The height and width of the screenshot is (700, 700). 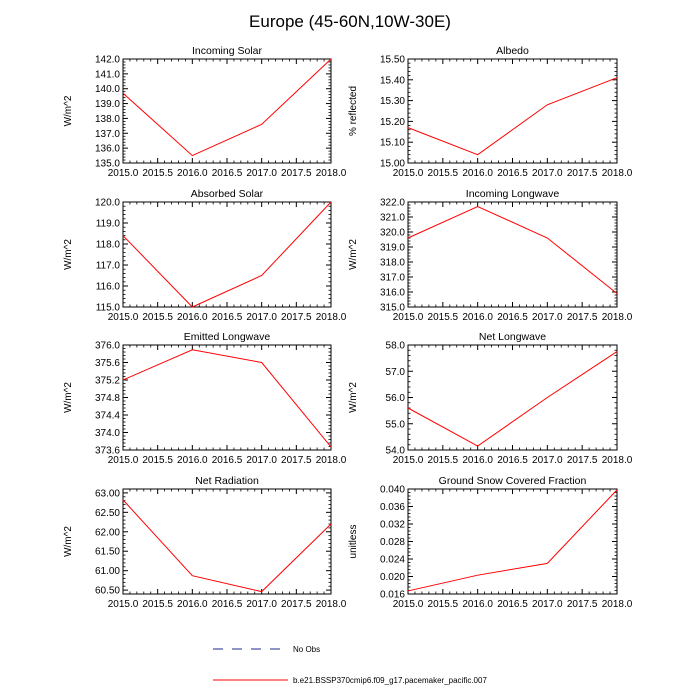 I want to click on panel-net-longwave-xtick-label: 2017.0, so click(x=547, y=460).